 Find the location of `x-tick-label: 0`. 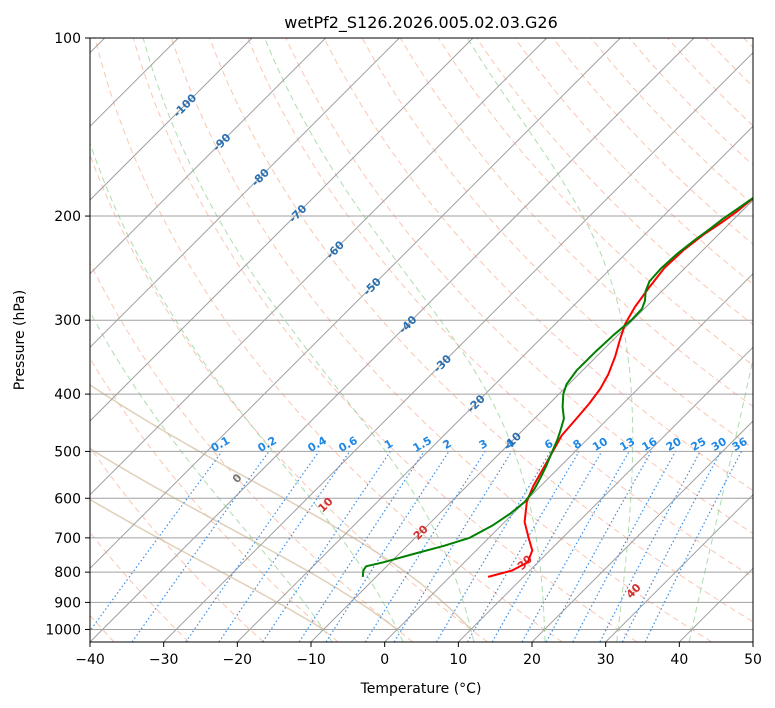

x-tick-label: 0 is located at coordinates (384, 660).